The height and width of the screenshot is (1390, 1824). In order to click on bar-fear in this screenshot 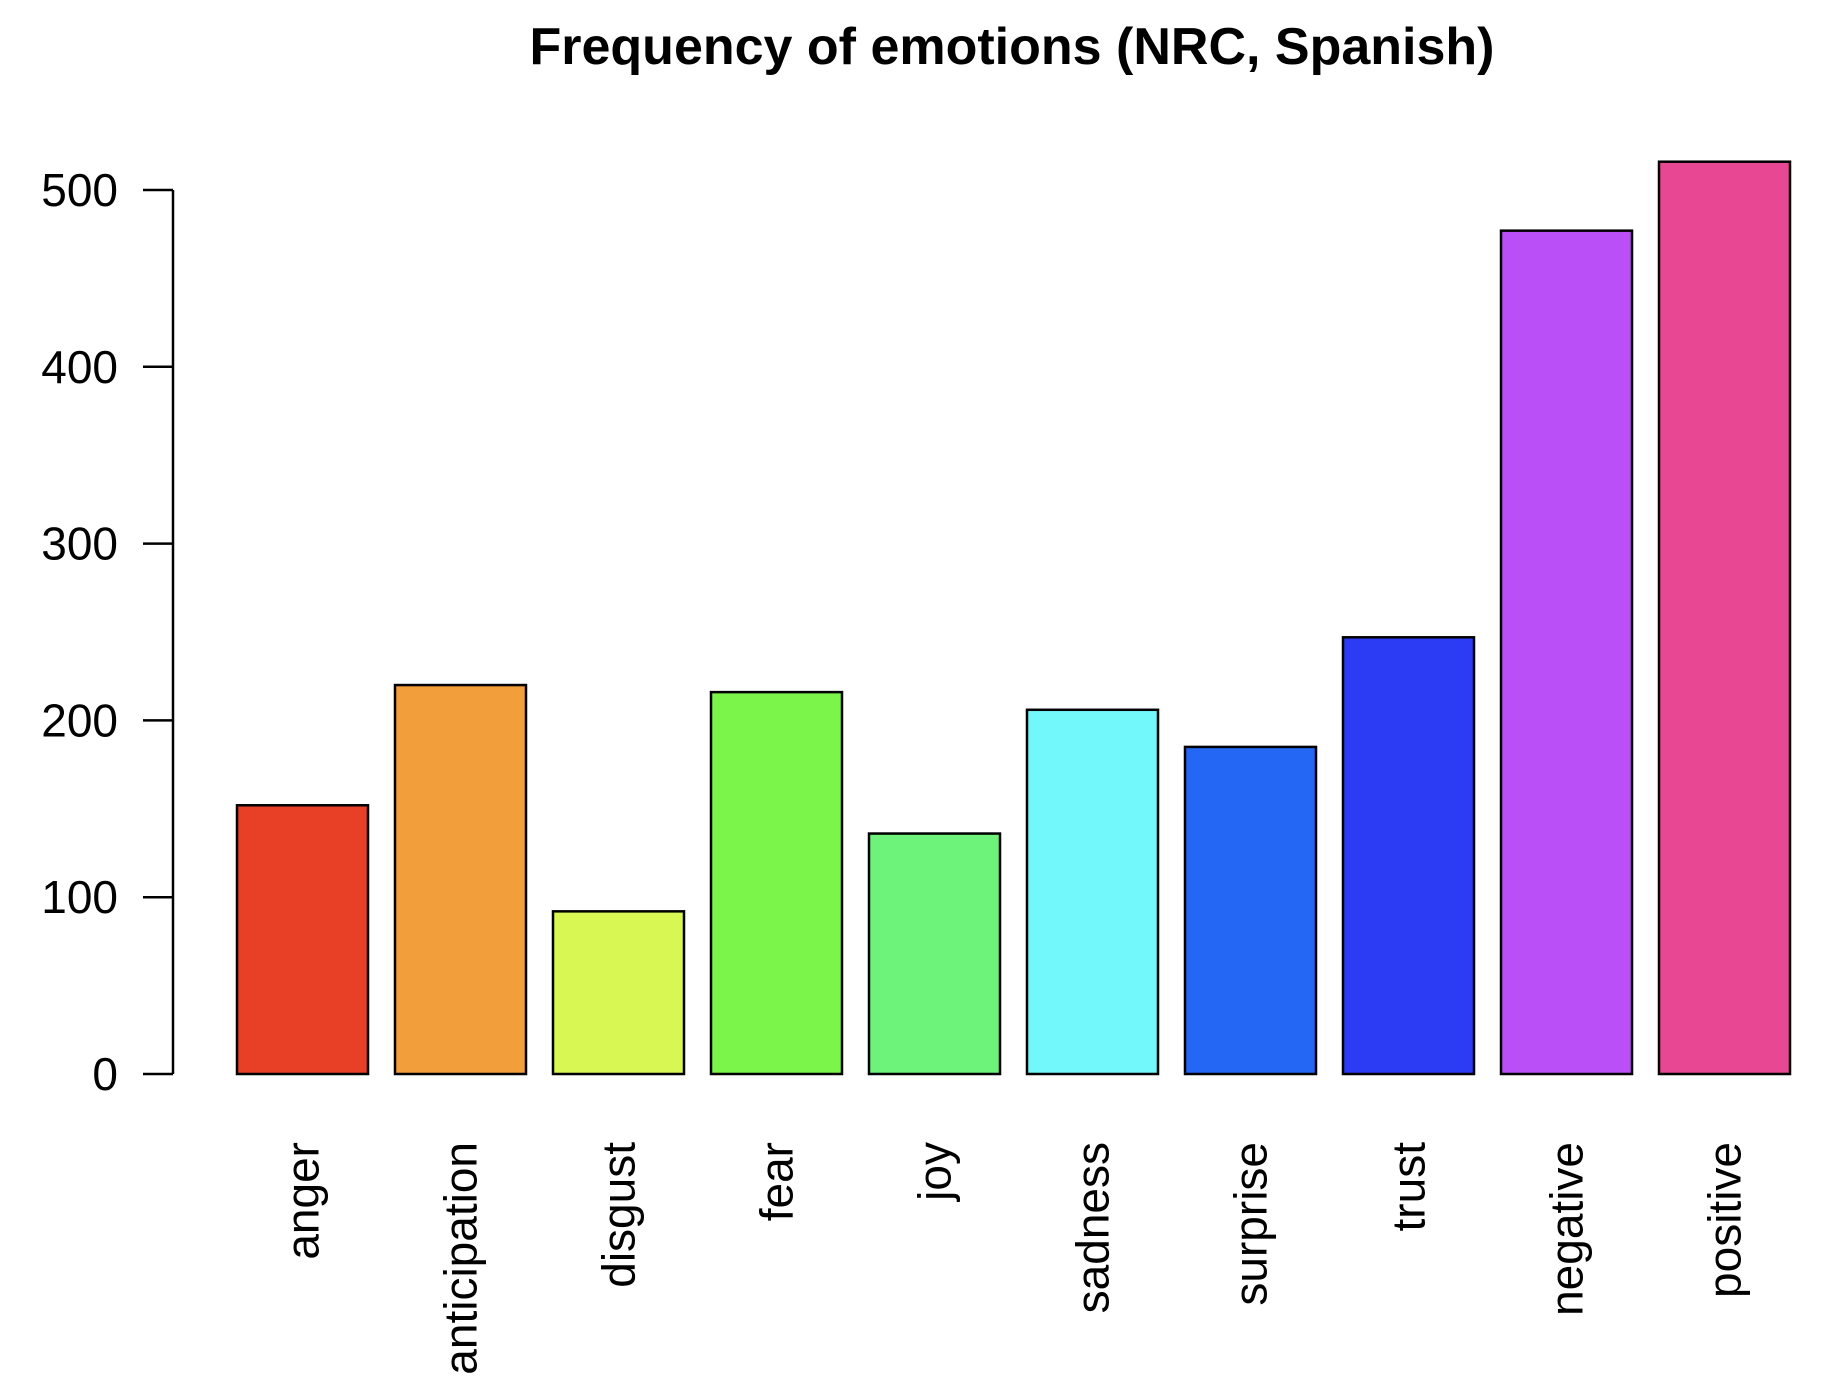, I will do `click(776, 883)`.